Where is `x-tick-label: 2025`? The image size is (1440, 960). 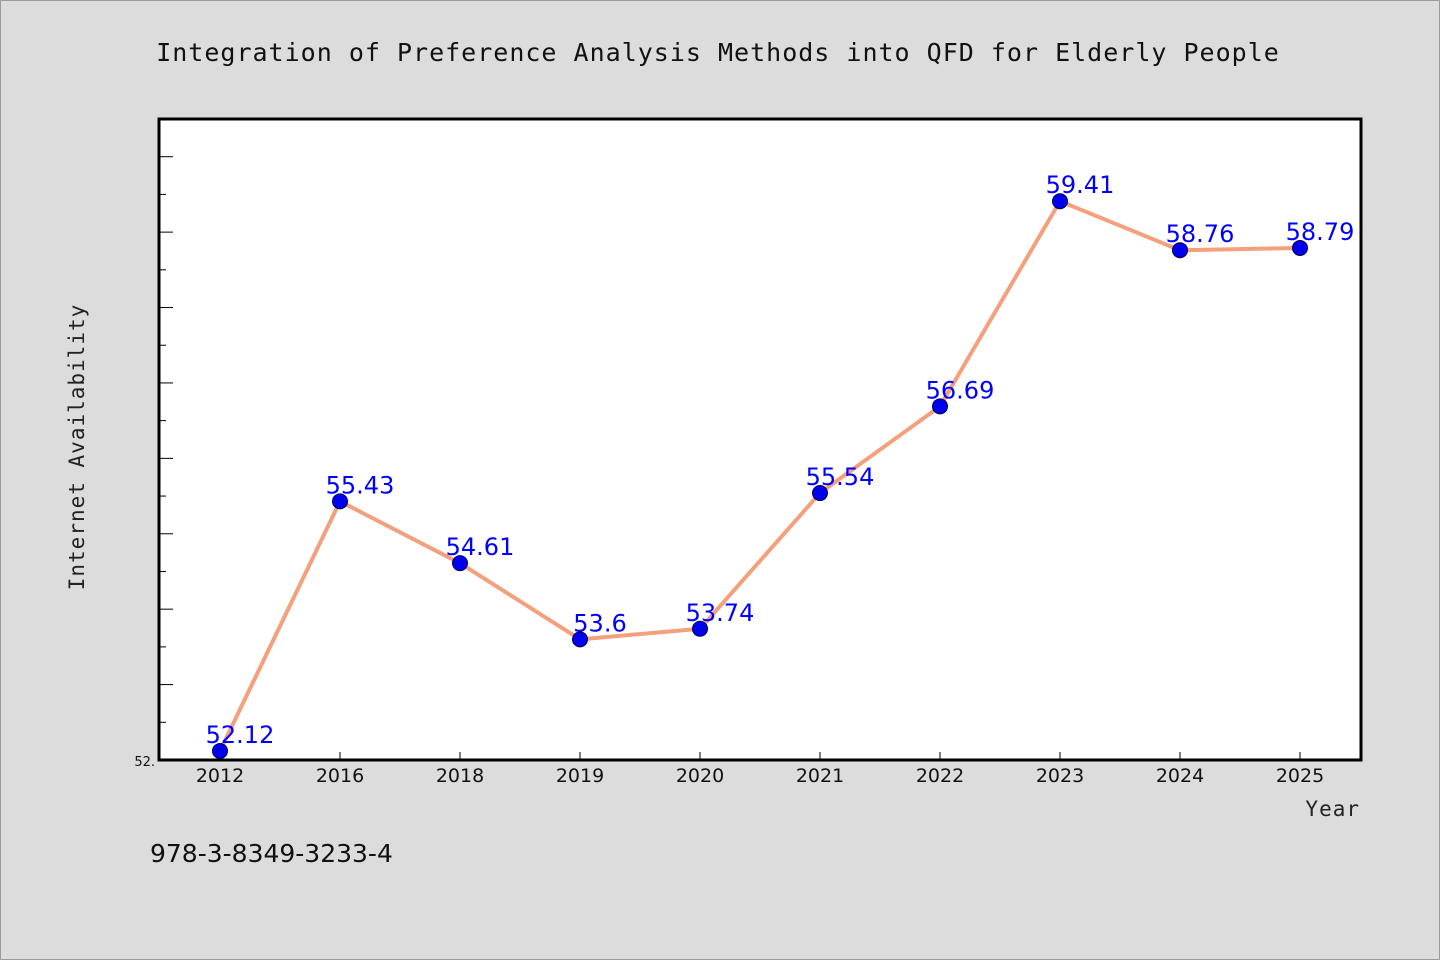 x-tick-label: 2025 is located at coordinates (1300, 776).